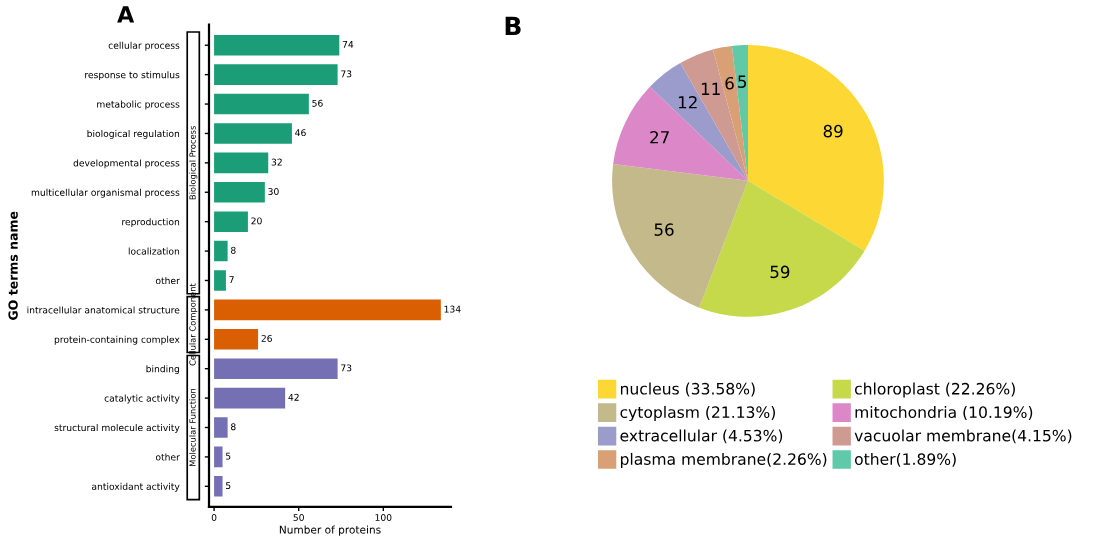 The width and height of the screenshot is (1100, 548). Describe the element at coordinates (513, 26) in the screenshot. I see `chart-title: B` at that location.